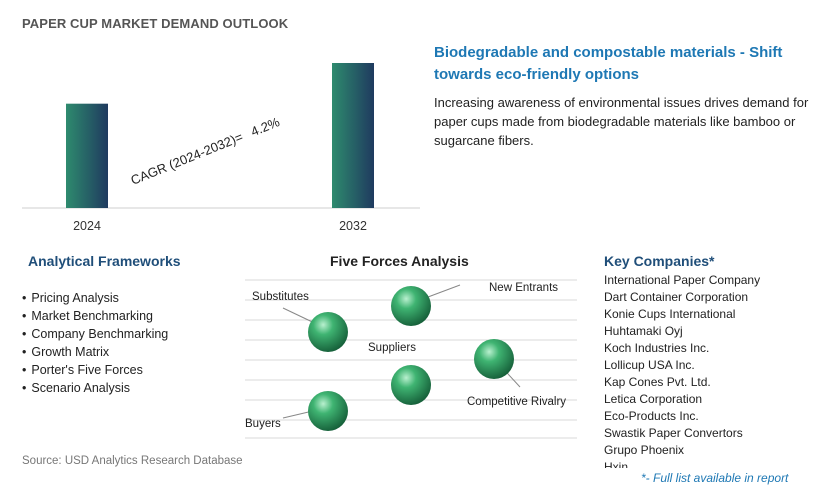 The image size is (833, 493). Describe the element at coordinates (644, 450) in the screenshot. I see `company-item: Grupo Phoenix` at that location.